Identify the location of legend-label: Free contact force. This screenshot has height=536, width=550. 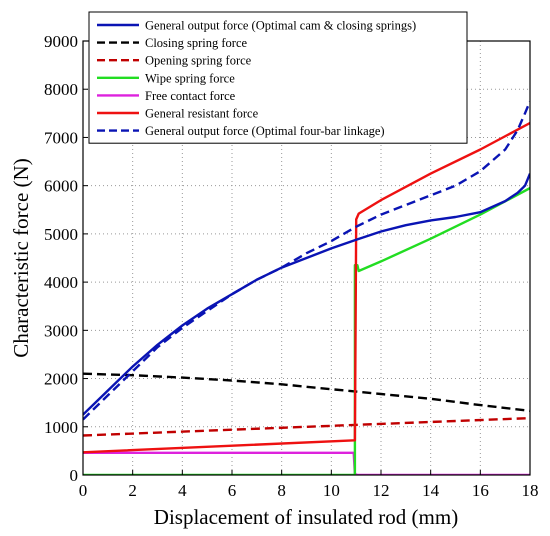
(190, 96).